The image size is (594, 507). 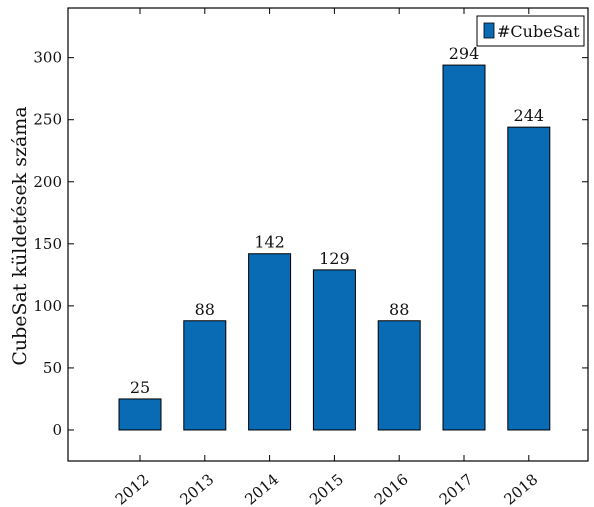 What do you see at coordinates (334, 258) in the screenshot?
I see `bar-value-label: 129` at bounding box center [334, 258].